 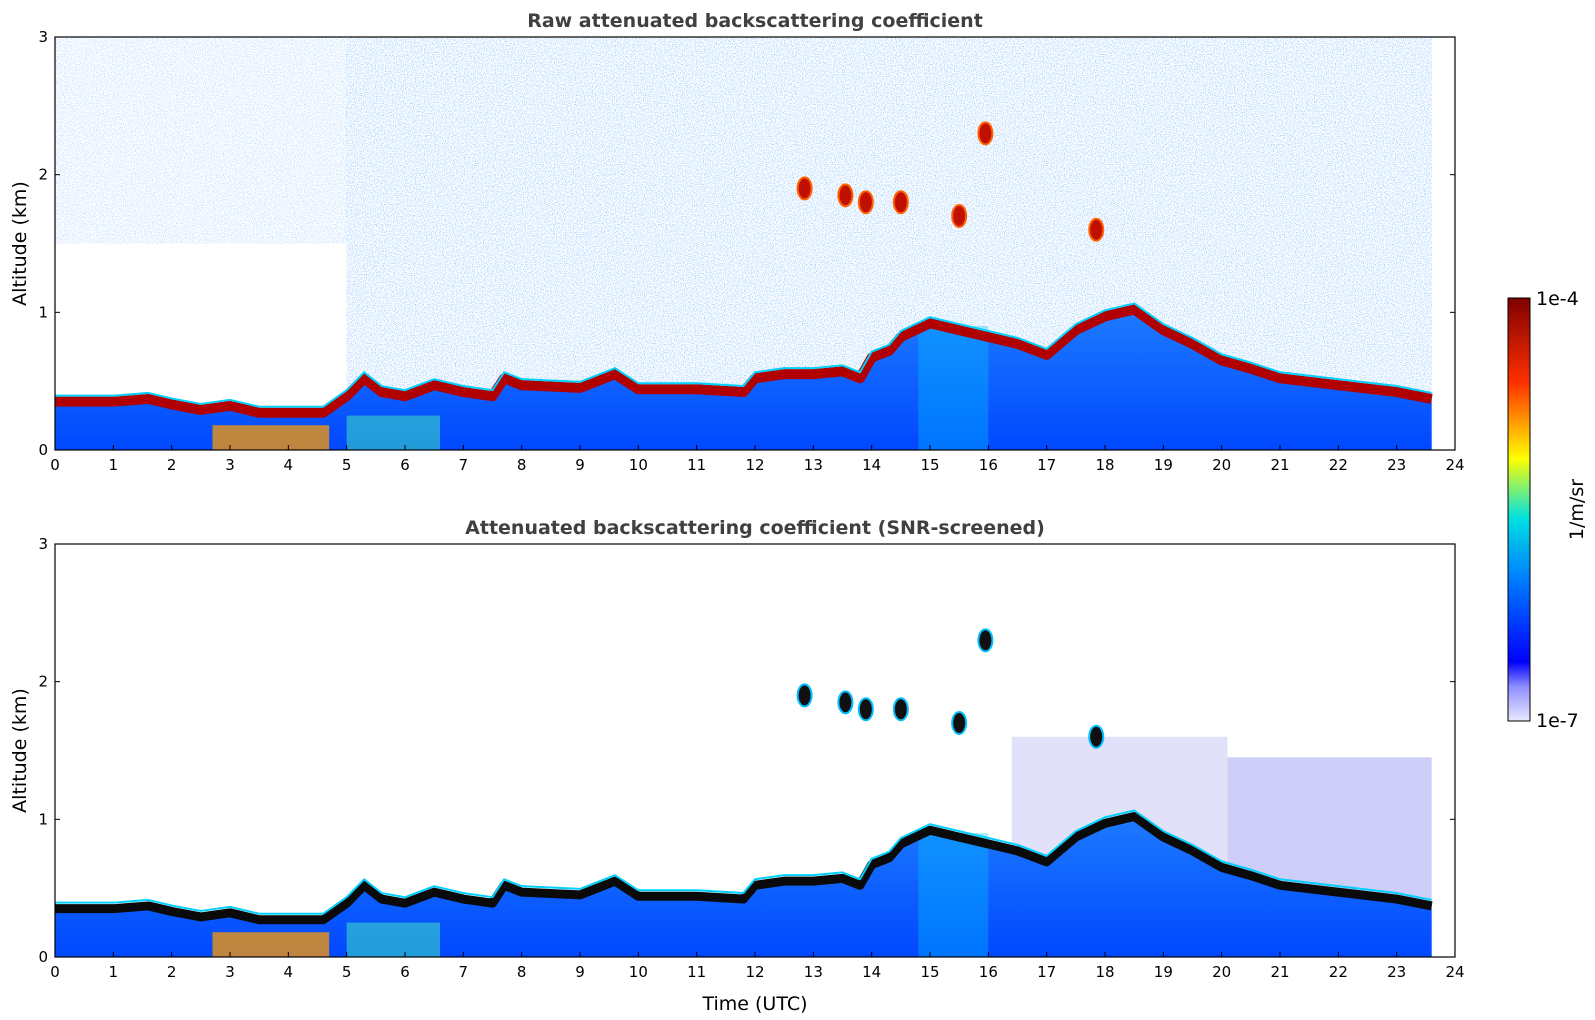 I want to click on noise-layer, so click(x=201, y=140).